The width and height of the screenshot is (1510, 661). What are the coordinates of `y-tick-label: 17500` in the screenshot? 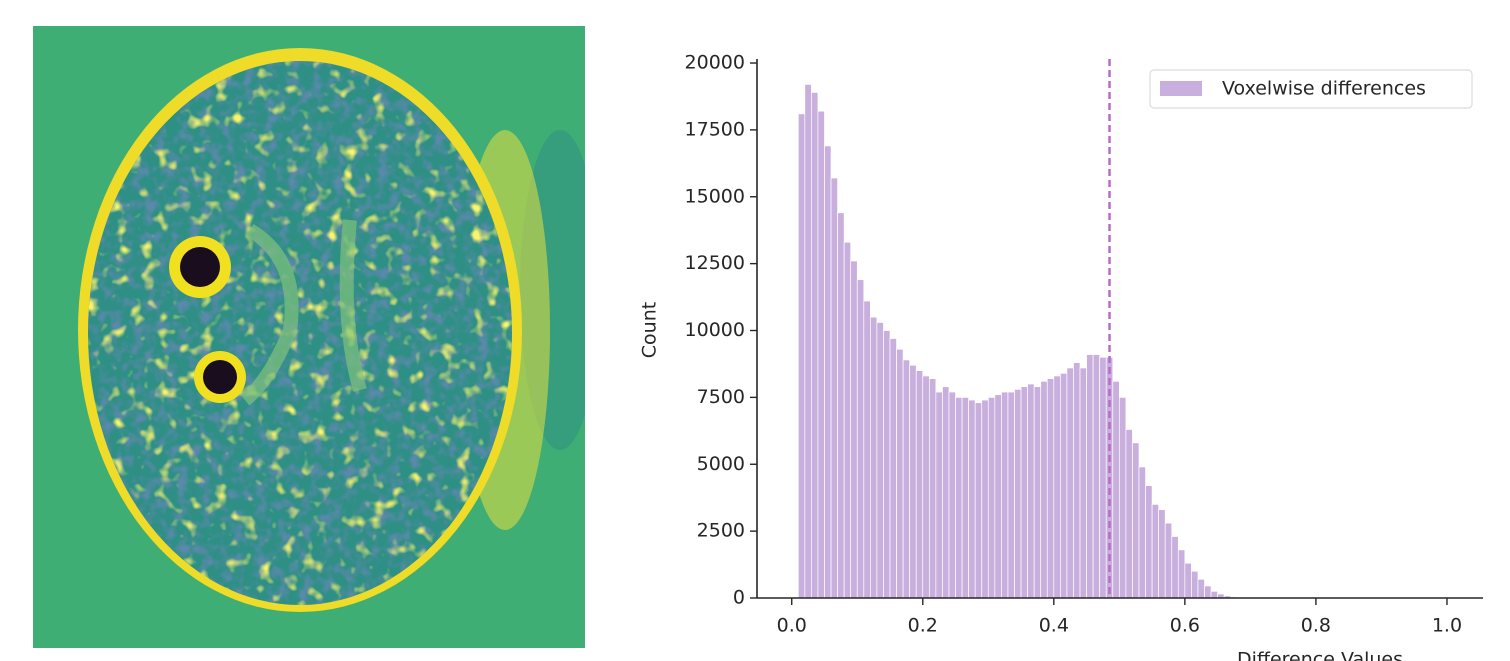 It's located at (715, 129).